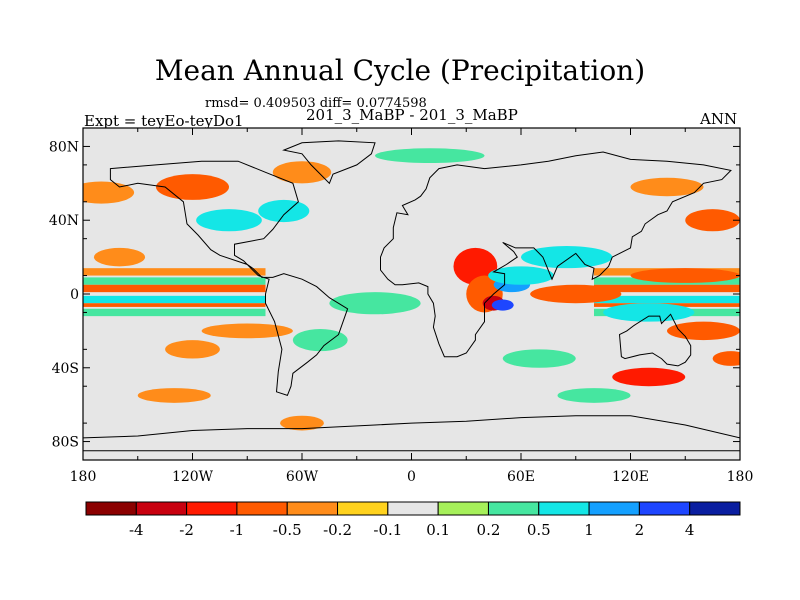 This screenshot has height=600, width=800. What do you see at coordinates (400, 70) in the screenshot?
I see `chart-title: Mean Annual Cycle (Precipitation)` at bounding box center [400, 70].